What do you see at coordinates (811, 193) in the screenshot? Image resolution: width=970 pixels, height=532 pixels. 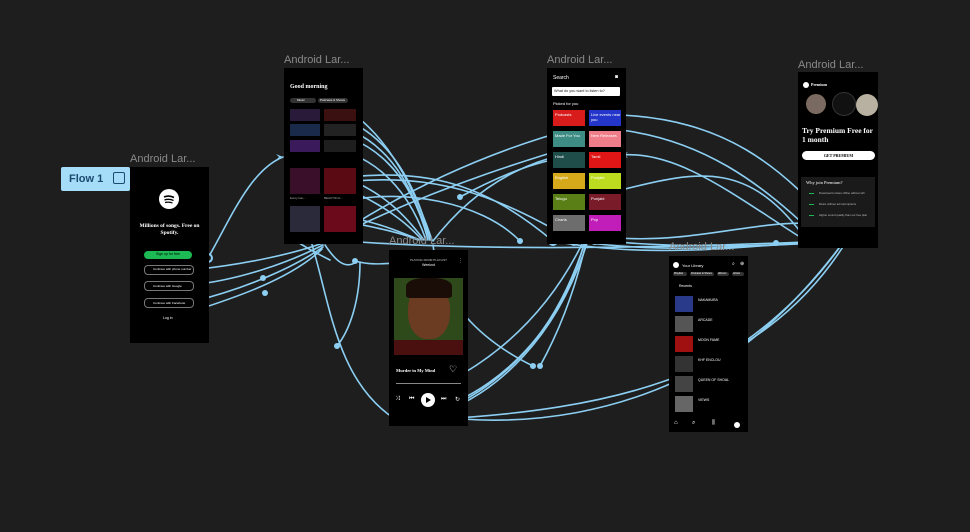 I see `check-icon` at bounding box center [811, 193].